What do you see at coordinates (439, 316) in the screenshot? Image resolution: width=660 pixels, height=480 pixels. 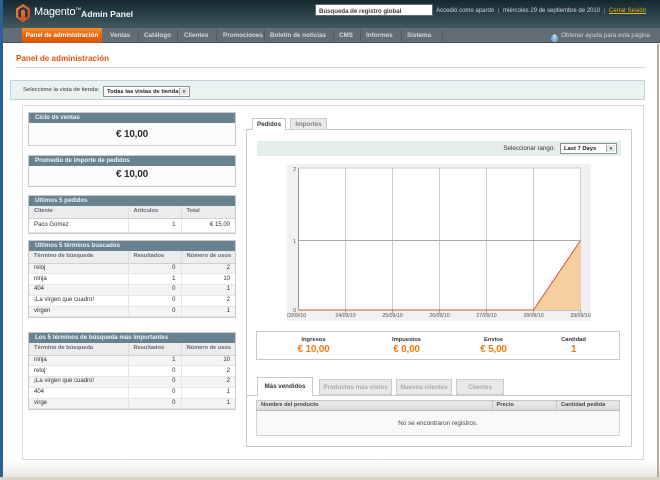 I see `svg-text: 26/09/10` at bounding box center [439, 316].